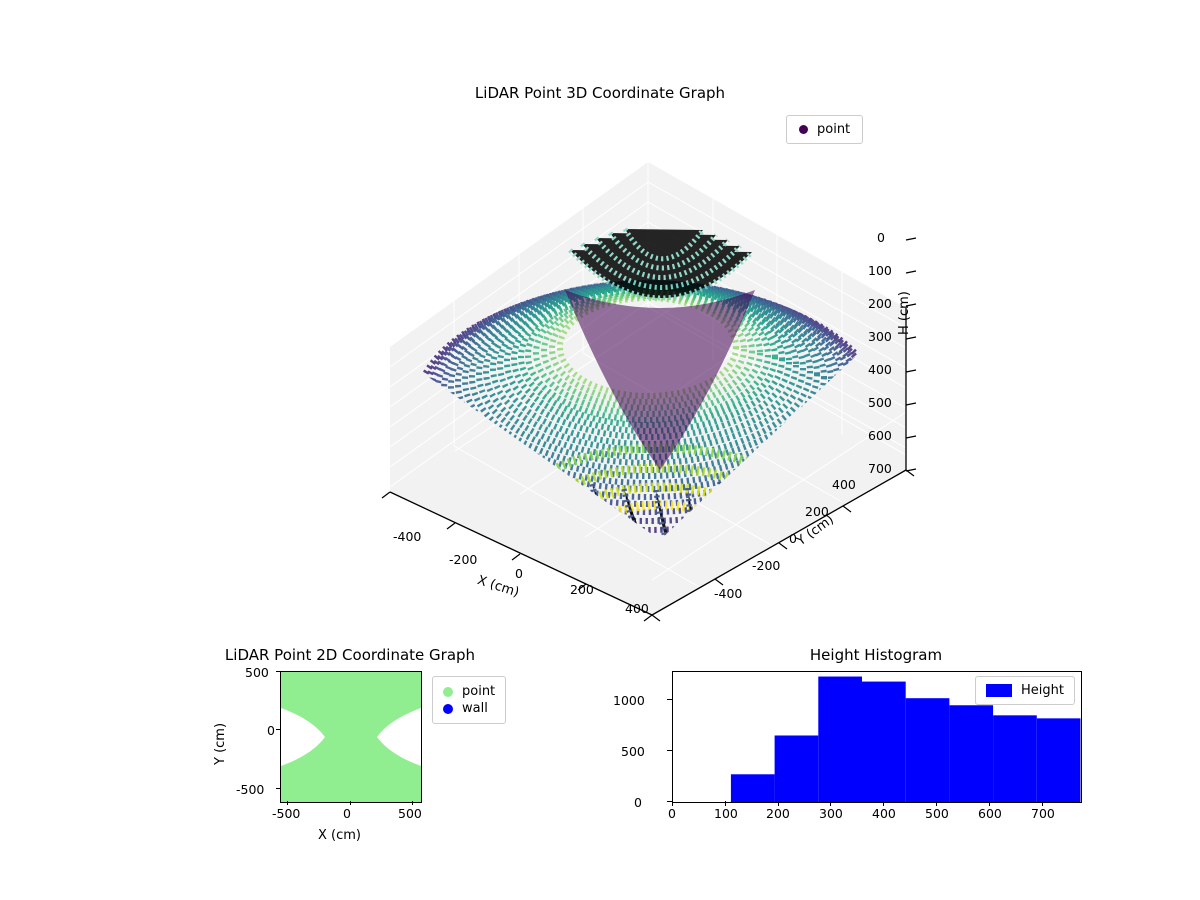  I want to click on ytick-400: 400, so click(844, 484).